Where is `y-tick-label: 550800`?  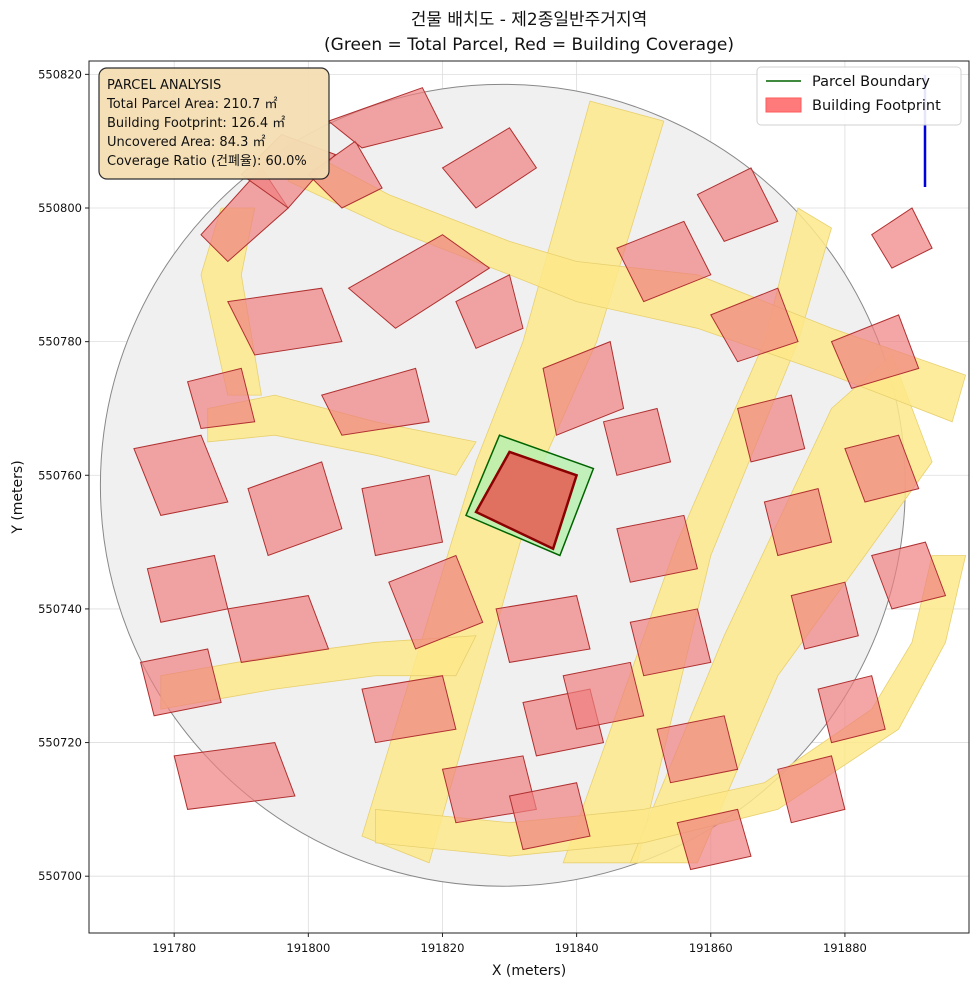
y-tick-label: 550800 is located at coordinates (60, 208).